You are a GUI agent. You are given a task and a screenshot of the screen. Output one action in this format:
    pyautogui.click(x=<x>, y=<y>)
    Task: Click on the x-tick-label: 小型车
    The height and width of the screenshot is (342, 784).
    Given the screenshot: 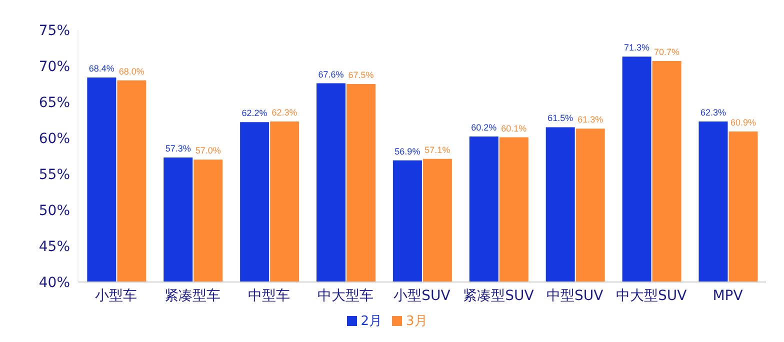 What is the action you would take?
    pyautogui.click(x=116, y=296)
    